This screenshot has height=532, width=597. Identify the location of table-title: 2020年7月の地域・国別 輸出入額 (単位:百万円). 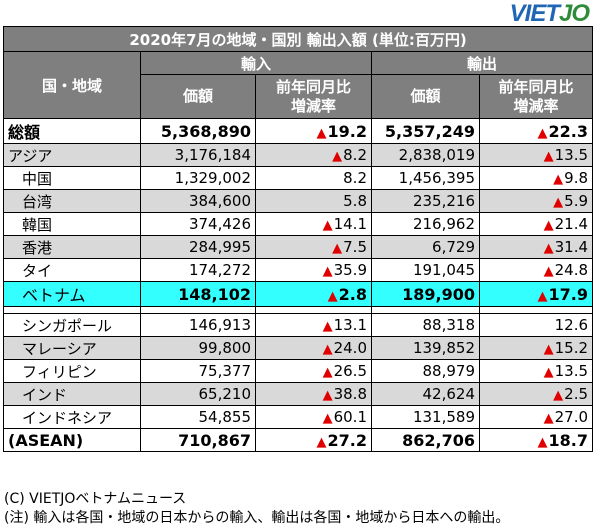
(298, 39).